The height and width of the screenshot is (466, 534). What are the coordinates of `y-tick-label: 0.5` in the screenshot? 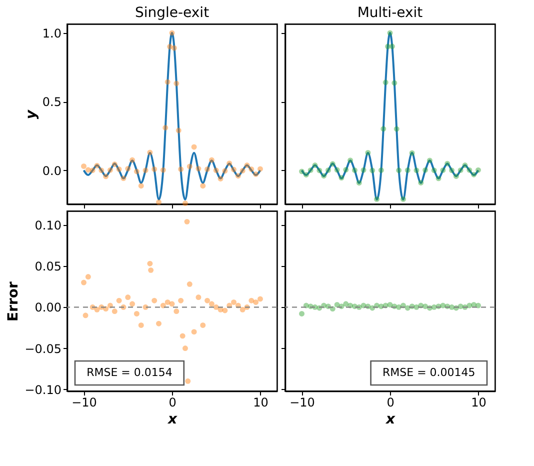 It's located at (52, 102).